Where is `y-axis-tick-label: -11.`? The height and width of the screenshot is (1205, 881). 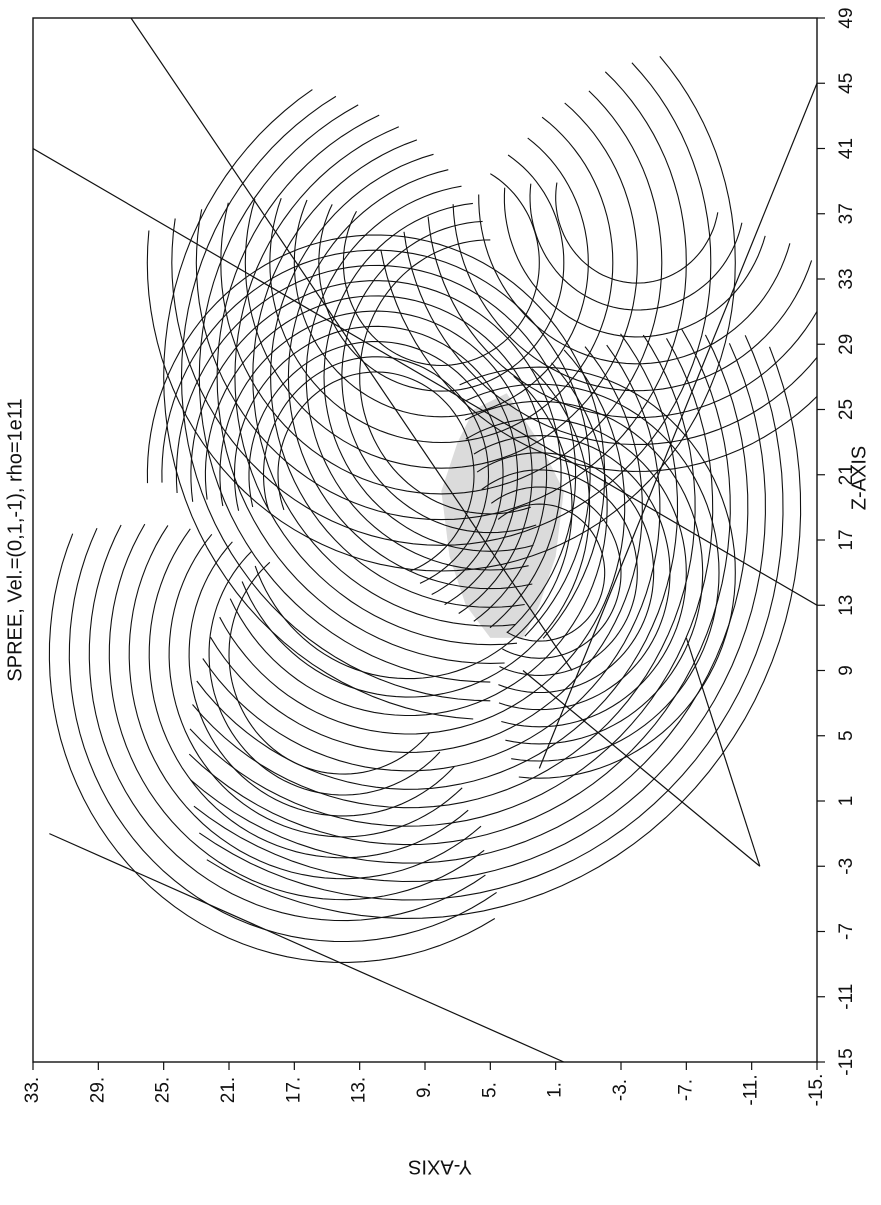 y-axis-tick-label: -11. is located at coordinates (751, 1089).